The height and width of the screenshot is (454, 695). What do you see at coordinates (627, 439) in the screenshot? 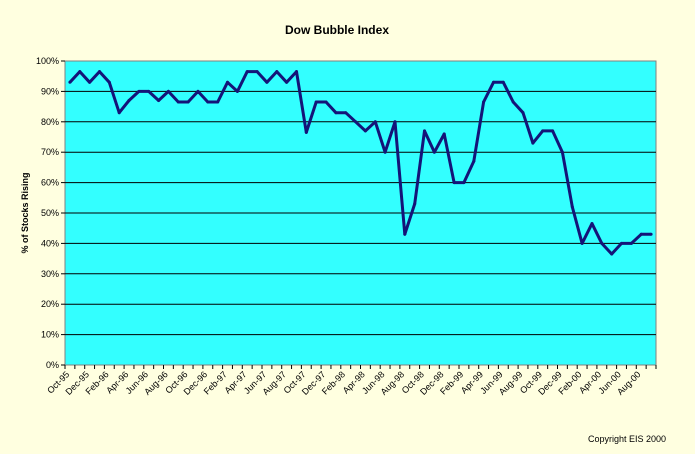
I see `copyright-text: Copyright EIS 2000` at bounding box center [627, 439].